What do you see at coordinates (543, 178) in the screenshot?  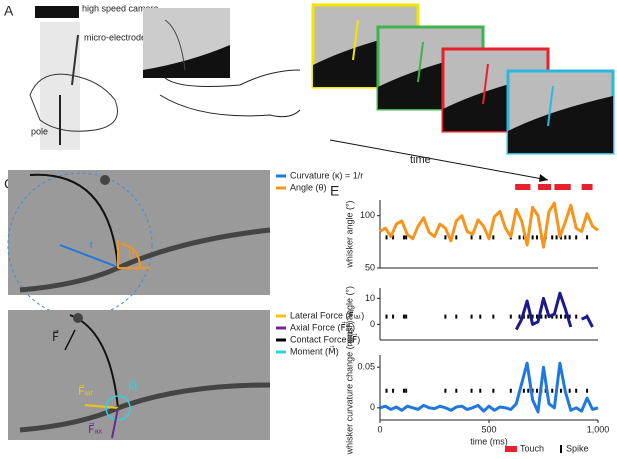 I see `arrow-head` at bounding box center [543, 178].